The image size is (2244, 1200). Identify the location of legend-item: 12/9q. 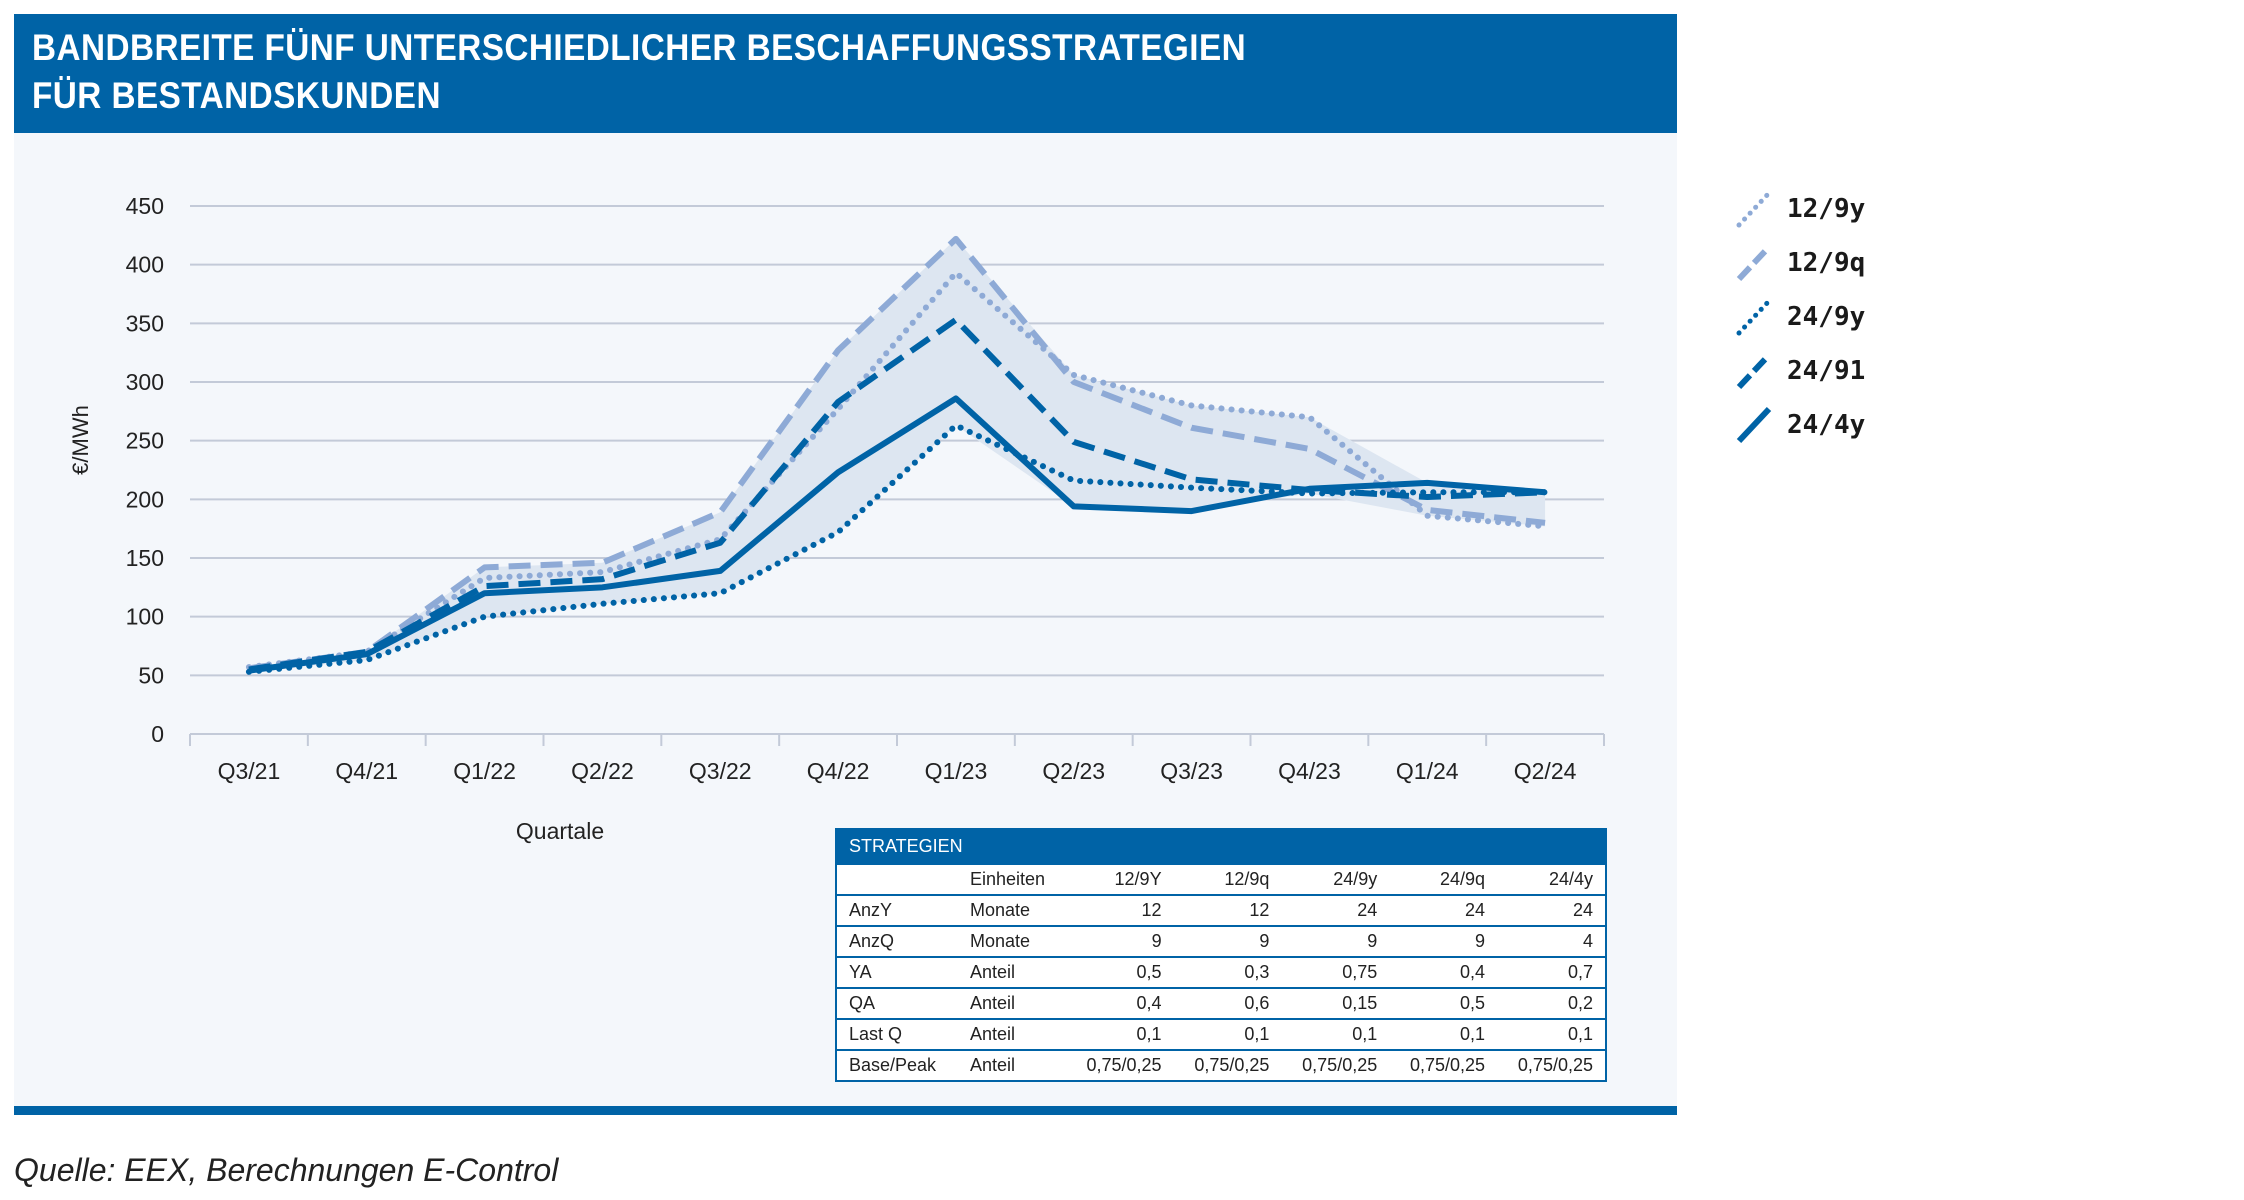
(1800, 263).